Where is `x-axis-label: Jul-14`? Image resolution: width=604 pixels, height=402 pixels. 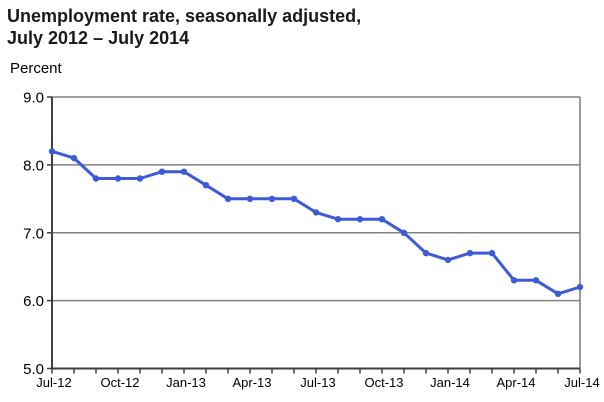
x-axis-label: Jul-14 is located at coordinates (581, 382).